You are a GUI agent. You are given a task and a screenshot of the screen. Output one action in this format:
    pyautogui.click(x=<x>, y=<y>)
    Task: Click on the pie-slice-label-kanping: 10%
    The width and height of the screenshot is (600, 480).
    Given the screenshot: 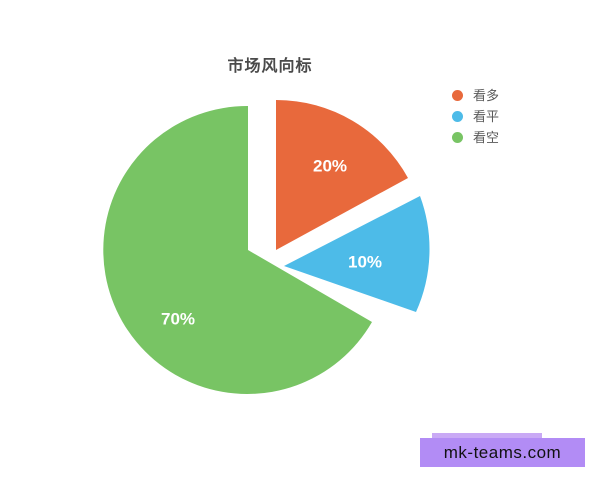 What is the action you would take?
    pyautogui.click(x=365, y=261)
    